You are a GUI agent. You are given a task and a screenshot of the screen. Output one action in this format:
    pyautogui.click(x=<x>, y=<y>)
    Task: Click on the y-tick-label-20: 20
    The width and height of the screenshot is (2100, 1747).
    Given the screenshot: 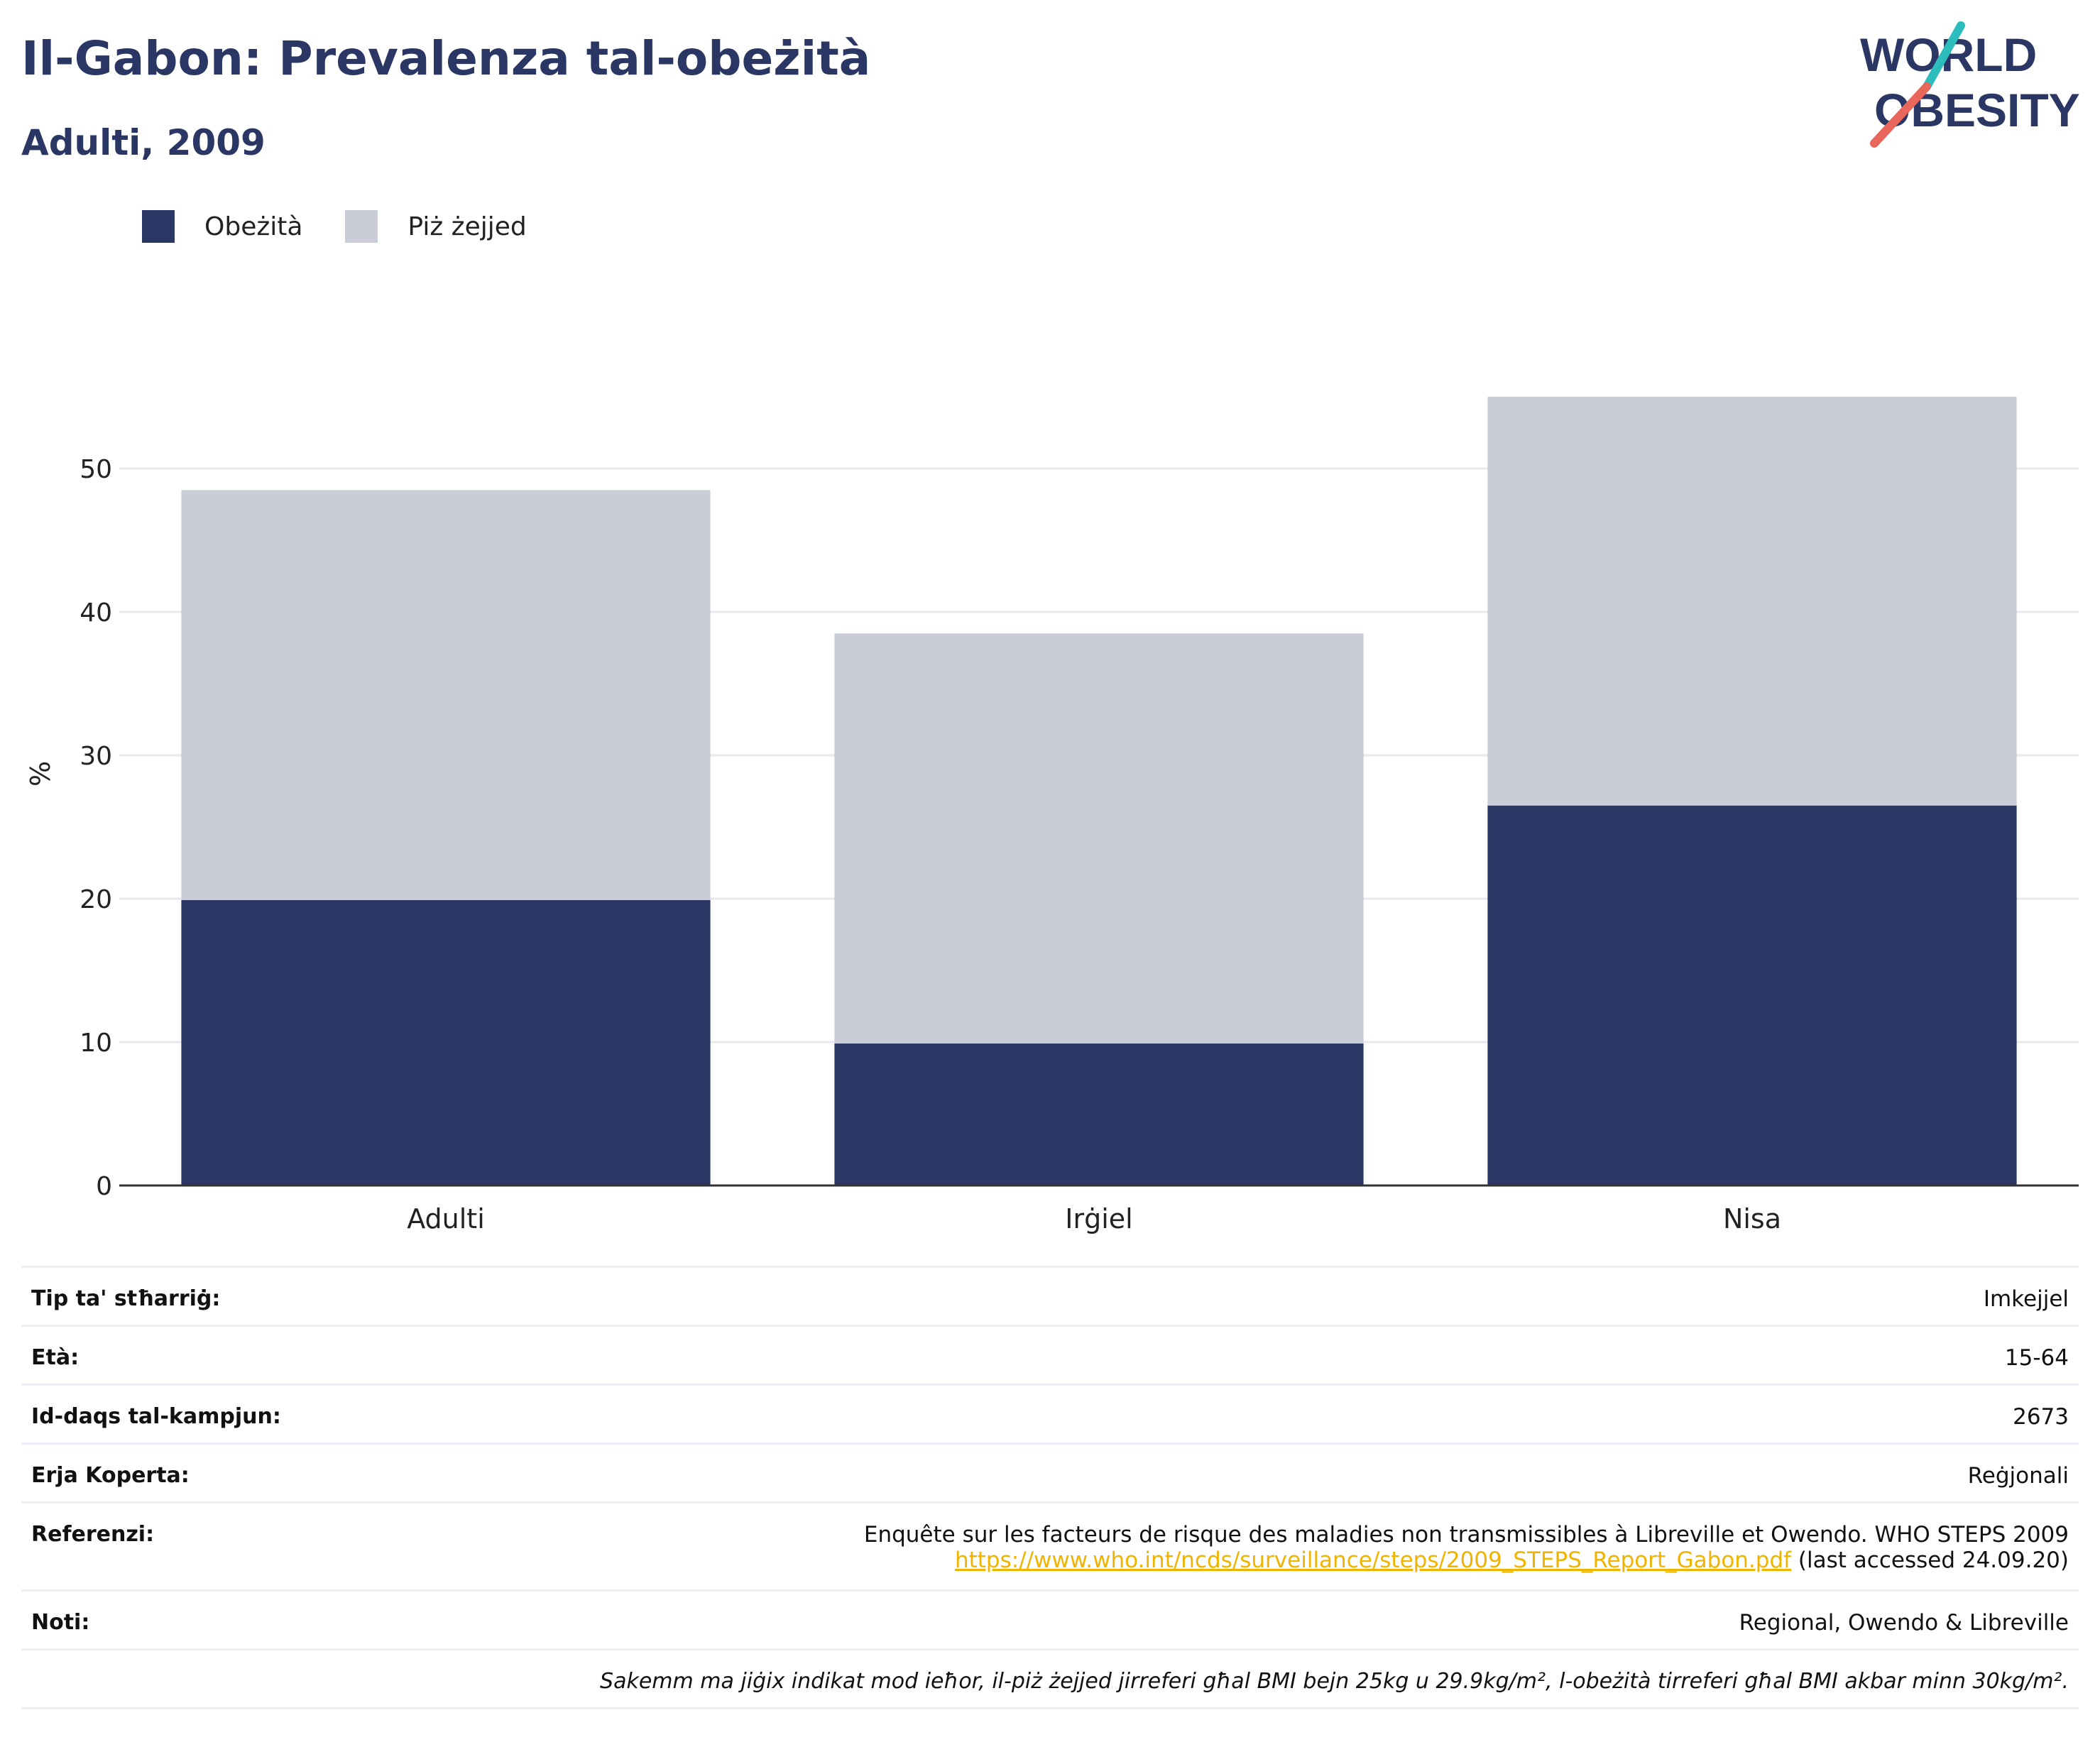 What is the action you would take?
    pyautogui.click(x=96, y=899)
    